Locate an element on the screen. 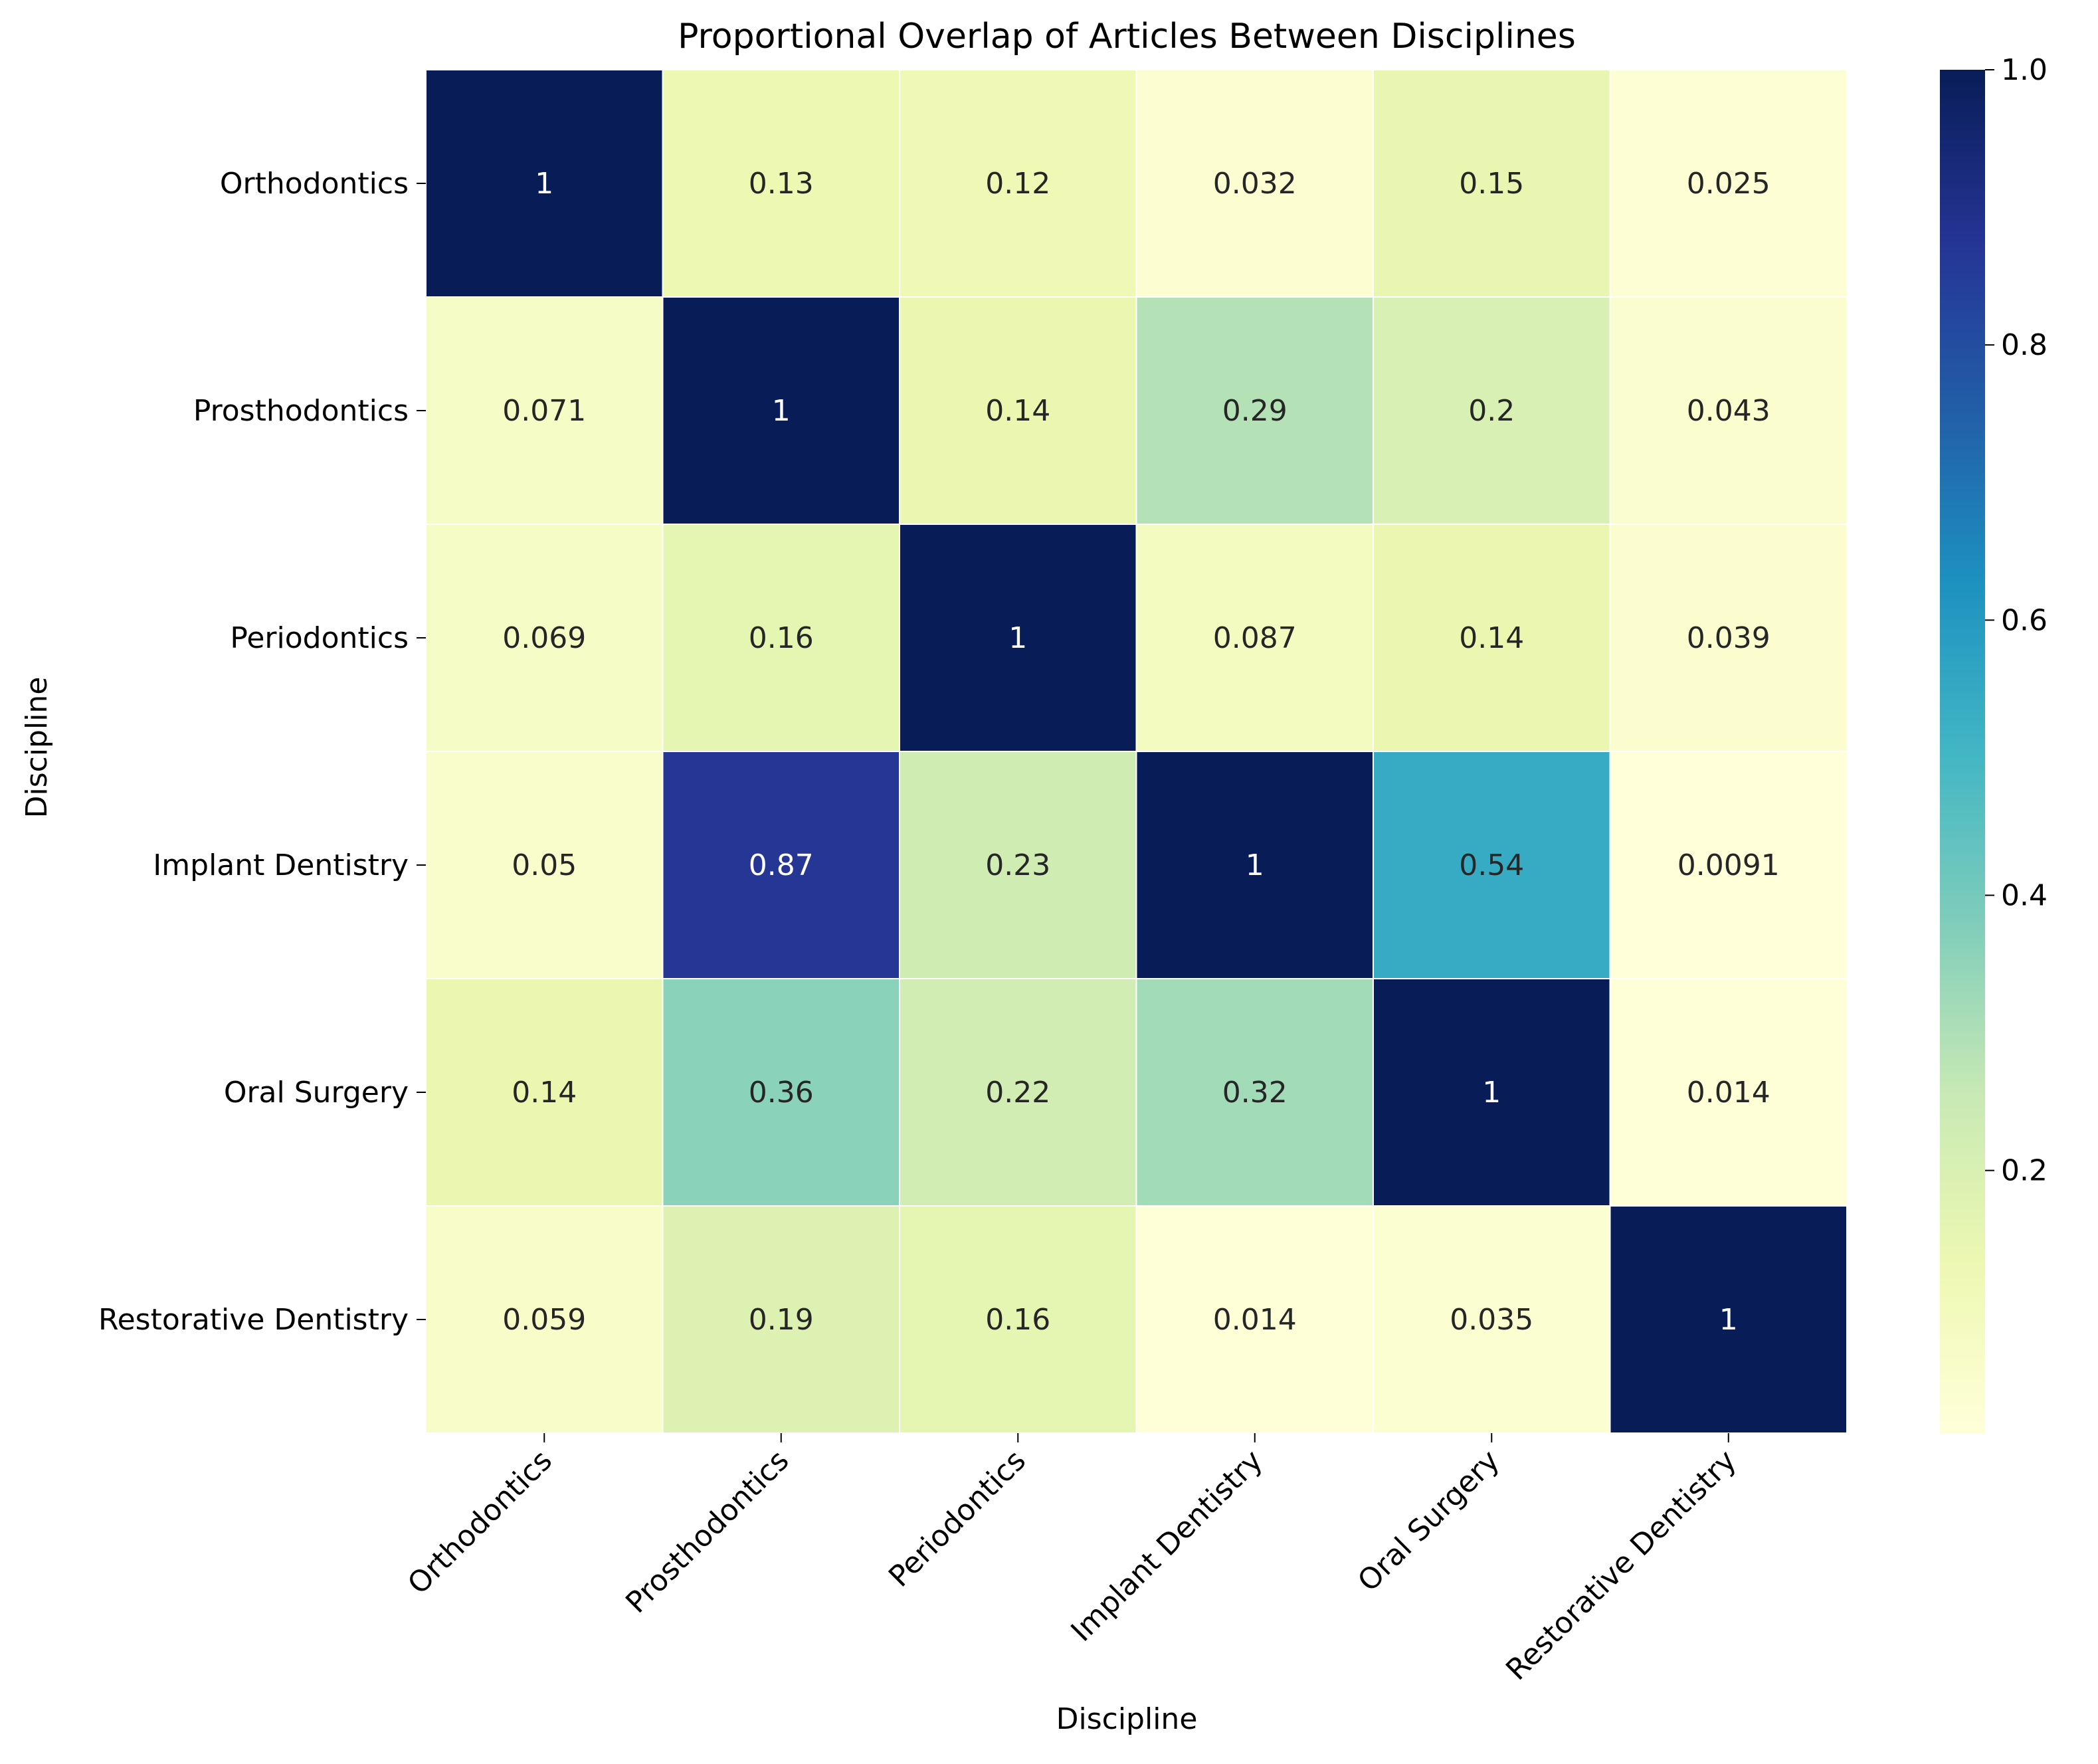 The width and height of the screenshot is (2098, 1764). x-tick-label: Oral Surgery is located at coordinates (1428, 1521).